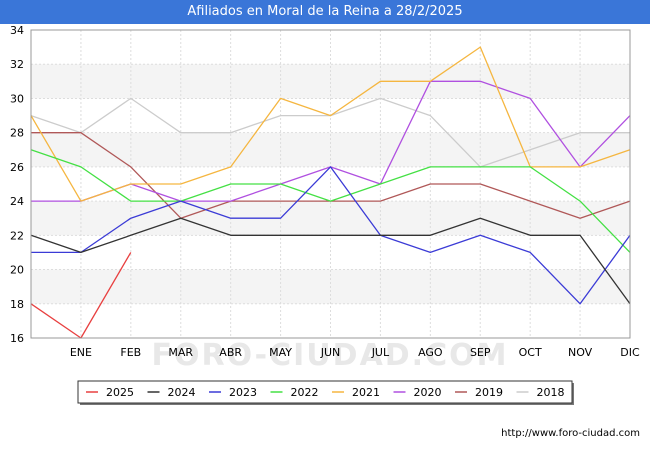 Image resolution: width=650 pixels, height=450 pixels. What do you see at coordinates (81, 352) in the screenshot?
I see `x-tick-label: ENE` at bounding box center [81, 352].